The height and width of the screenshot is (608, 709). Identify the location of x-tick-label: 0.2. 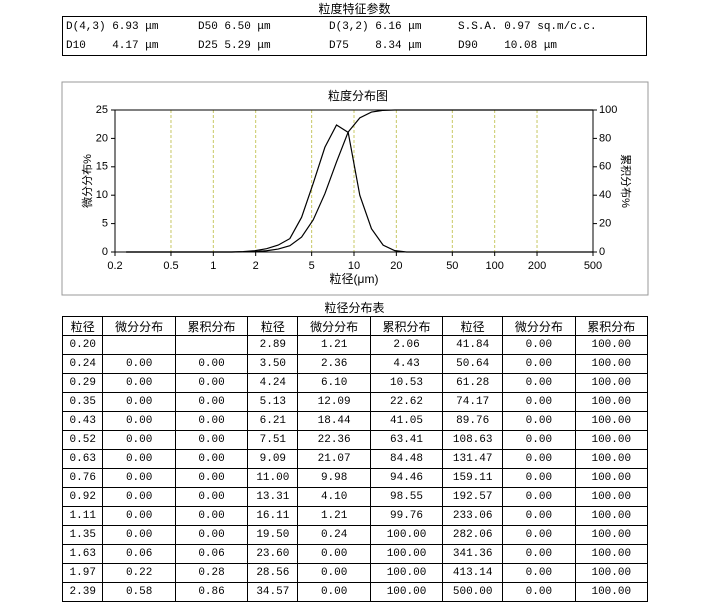
(114, 266).